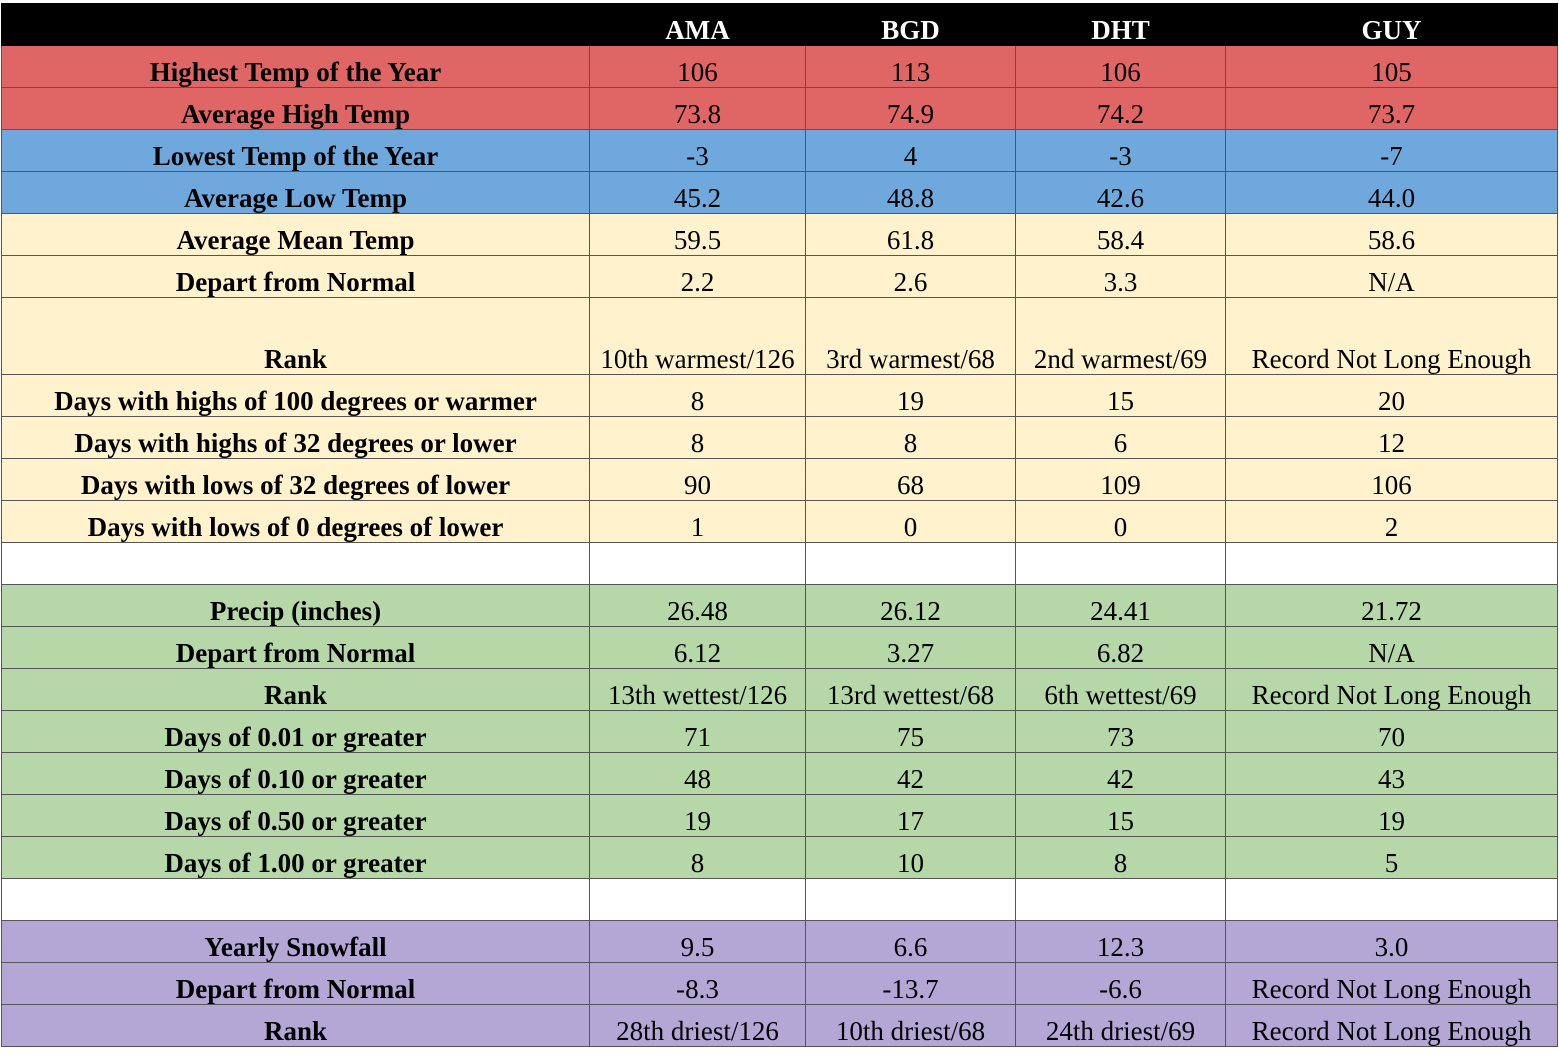 Image resolution: width=1559 pixels, height=1055 pixels. Describe the element at coordinates (910, 521) in the screenshot. I see `cell-bgd: 0` at that location.